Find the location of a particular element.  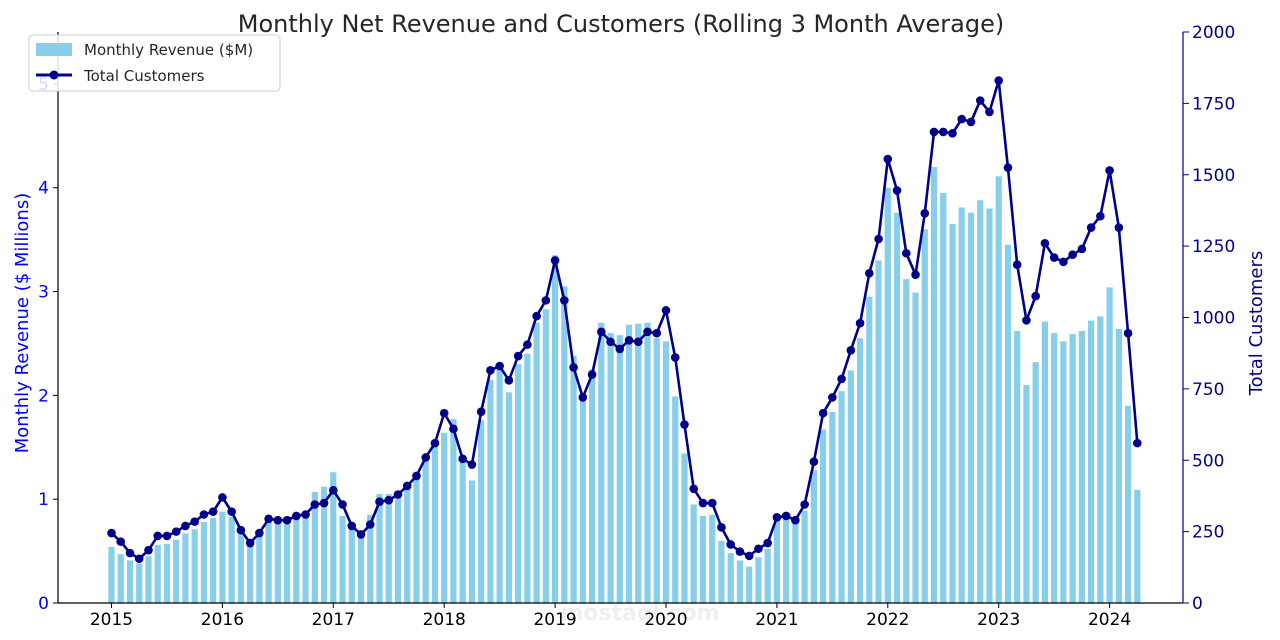

legend-label-customers: Total Customers is located at coordinates (144, 76).